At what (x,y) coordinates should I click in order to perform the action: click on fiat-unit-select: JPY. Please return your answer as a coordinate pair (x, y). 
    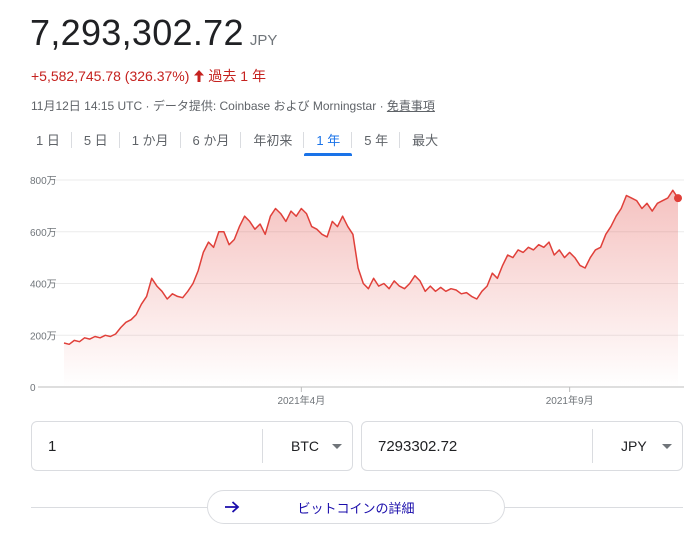
    Looking at the image, I should click on (637, 446).